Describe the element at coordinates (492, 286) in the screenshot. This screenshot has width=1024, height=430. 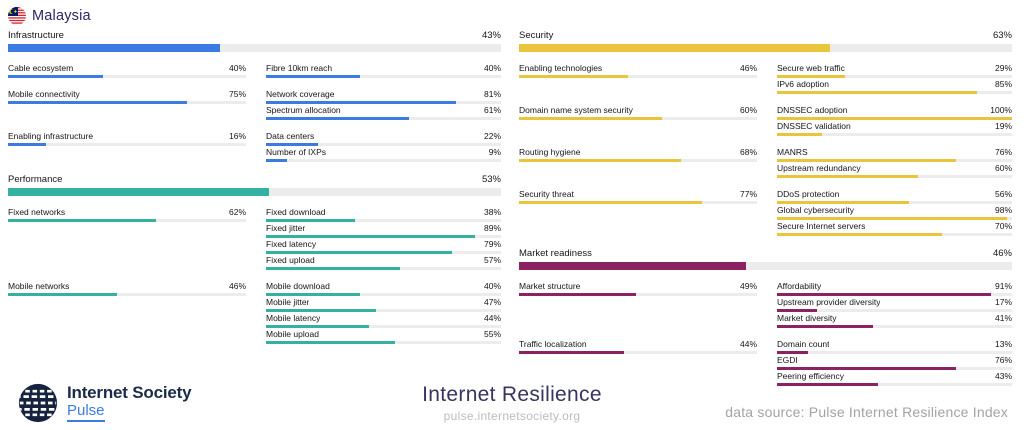
I see `metric-value: 40%` at that location.